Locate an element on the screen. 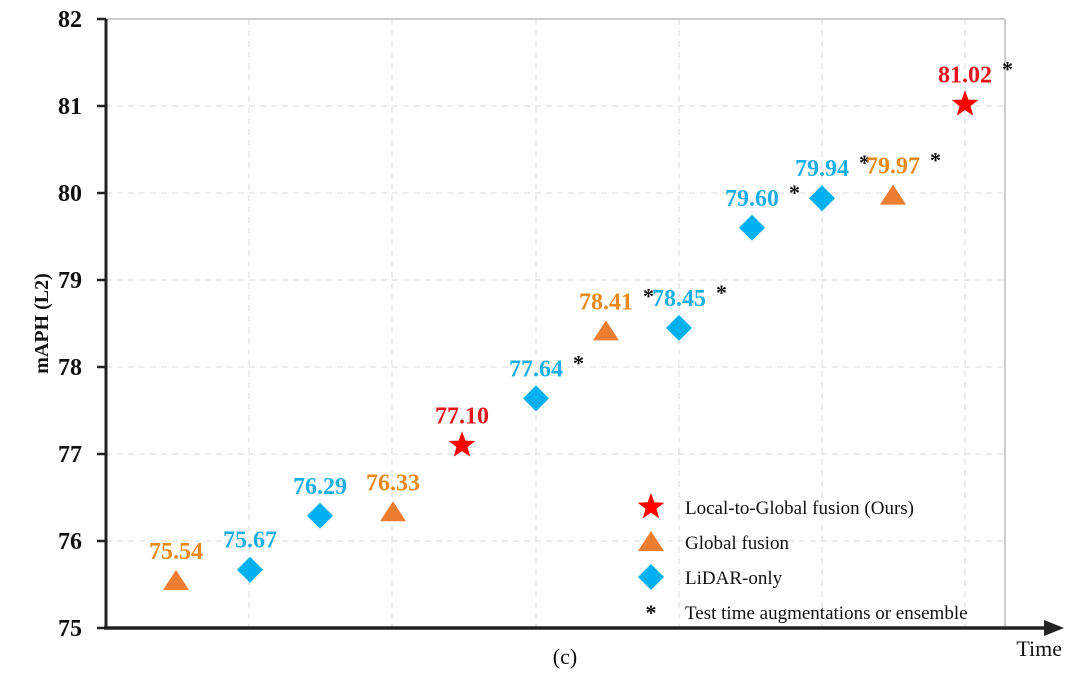 The image size is (1080, 680). data-point: 78.45 * is located at coordinates (689, 310).